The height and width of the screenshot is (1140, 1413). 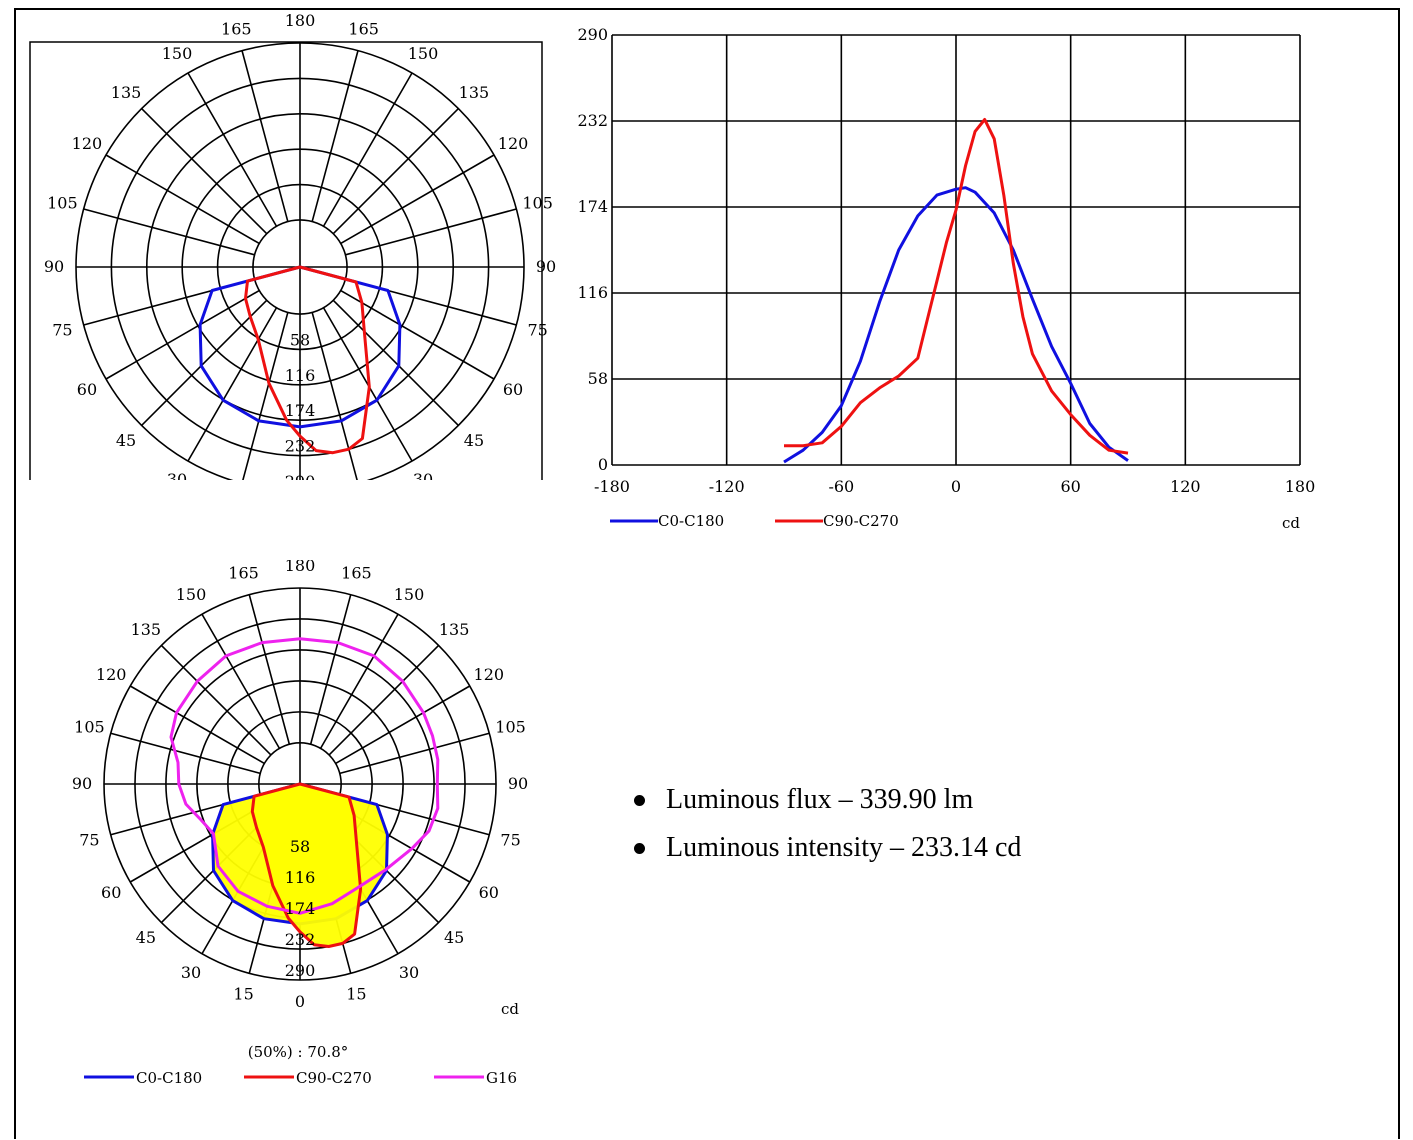 What do you see at coordinates (603, 464) in the screenshot?
I see `y-tick-label: 0` at bounding box center [603, 464].